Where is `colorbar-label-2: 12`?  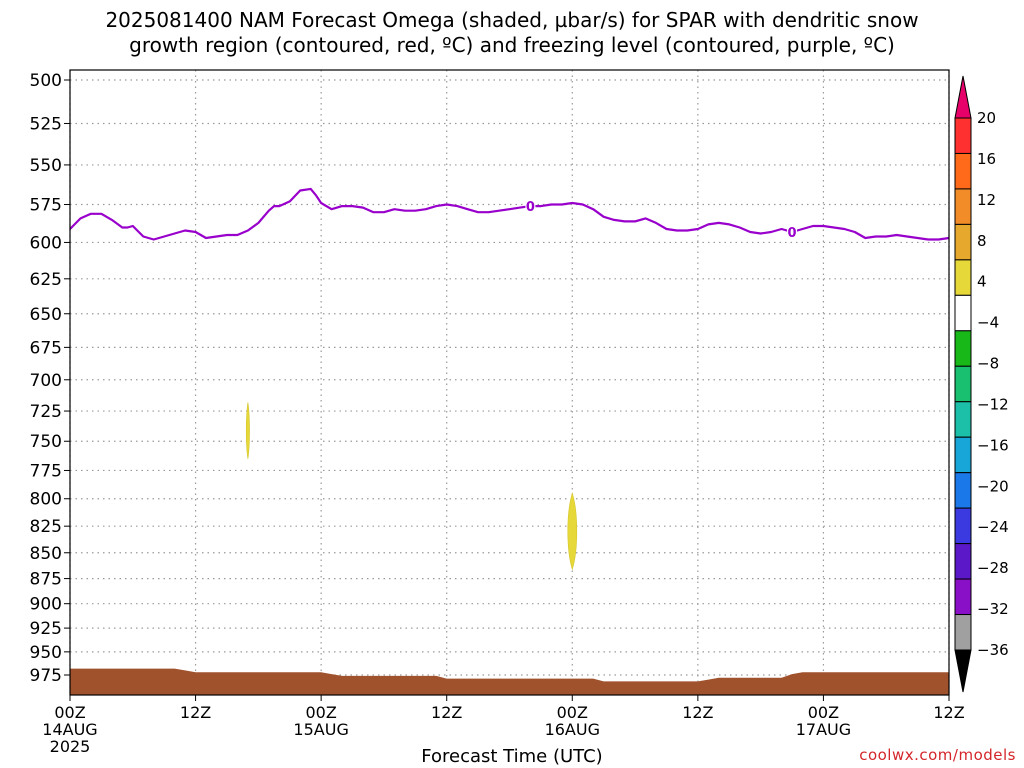 colorbar-label-2: 12 is located at coordinates (986, 200).